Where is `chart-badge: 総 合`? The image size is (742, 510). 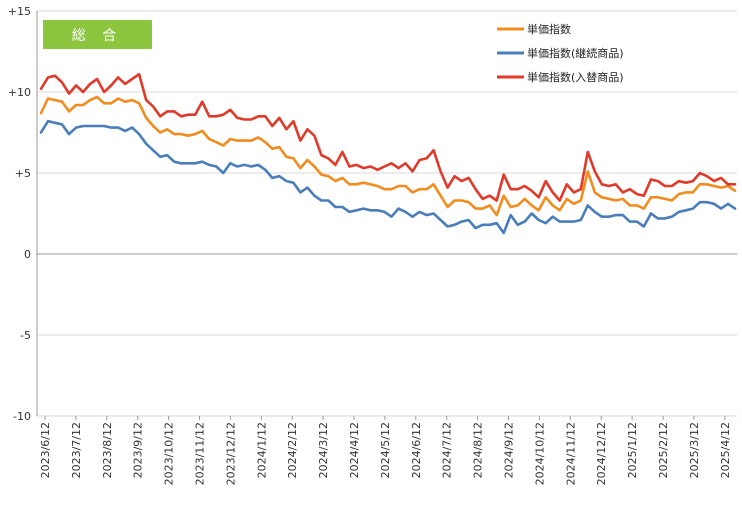 chart-badge: 総 合 is located at coordinates (97, 34).